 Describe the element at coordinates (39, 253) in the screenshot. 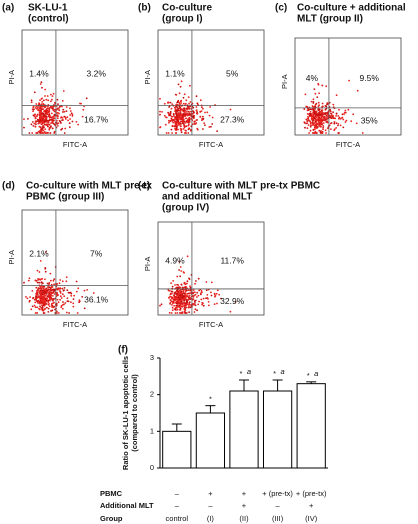

I see `quadrant-value: 2.1%` at that location.